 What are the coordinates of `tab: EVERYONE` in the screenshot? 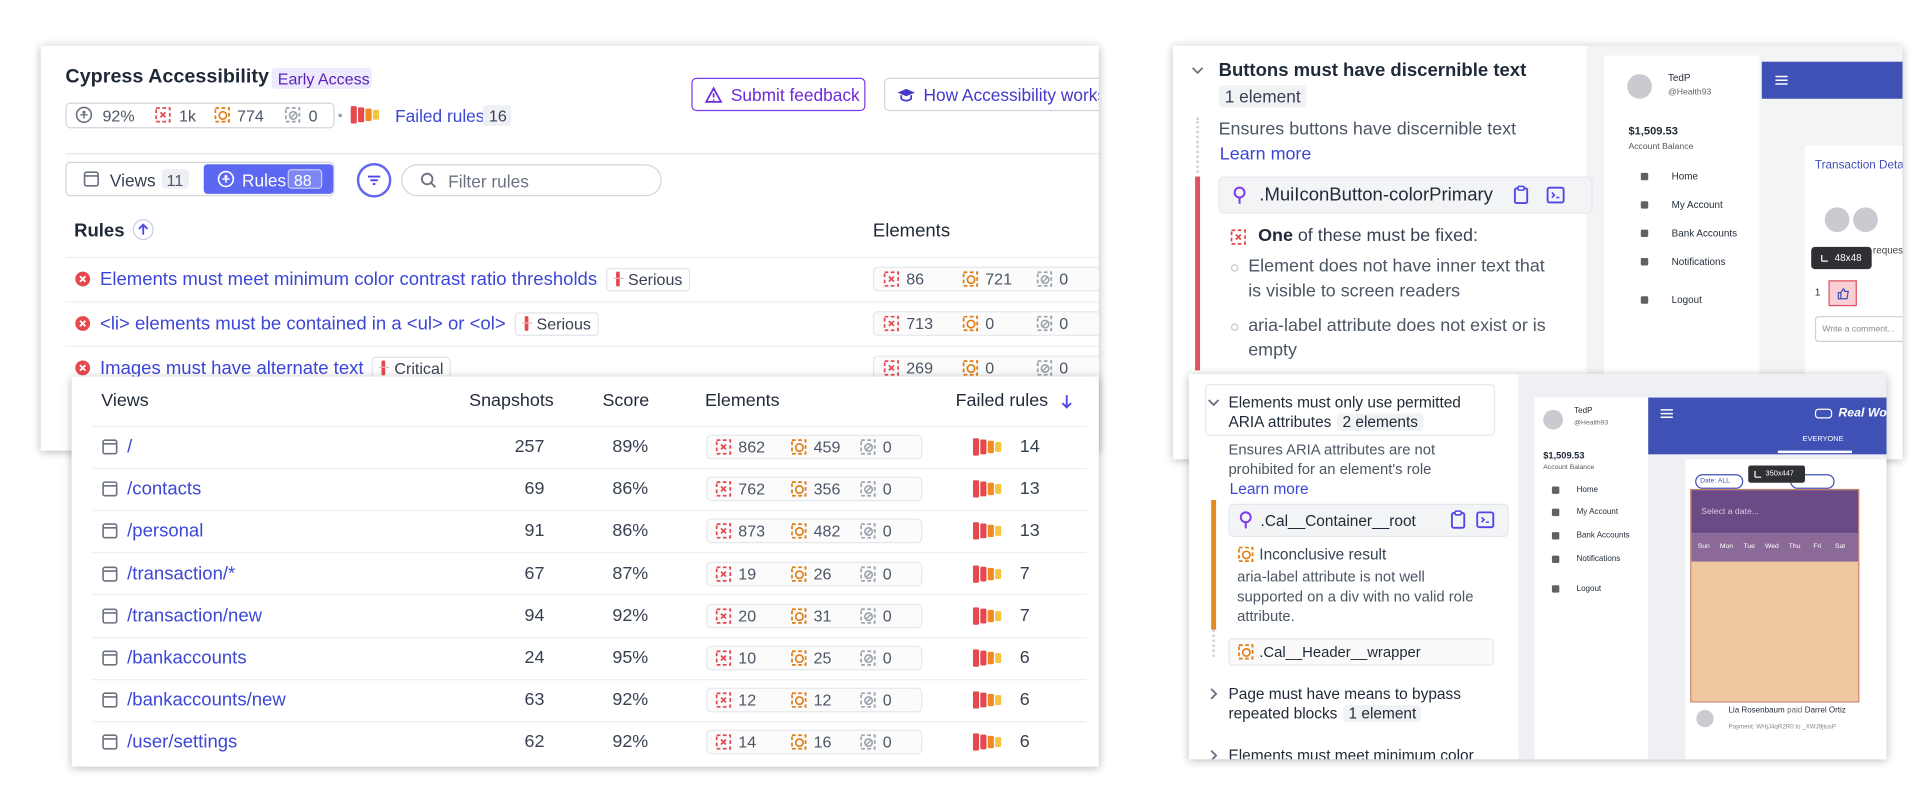 It's located at (1823, 439).